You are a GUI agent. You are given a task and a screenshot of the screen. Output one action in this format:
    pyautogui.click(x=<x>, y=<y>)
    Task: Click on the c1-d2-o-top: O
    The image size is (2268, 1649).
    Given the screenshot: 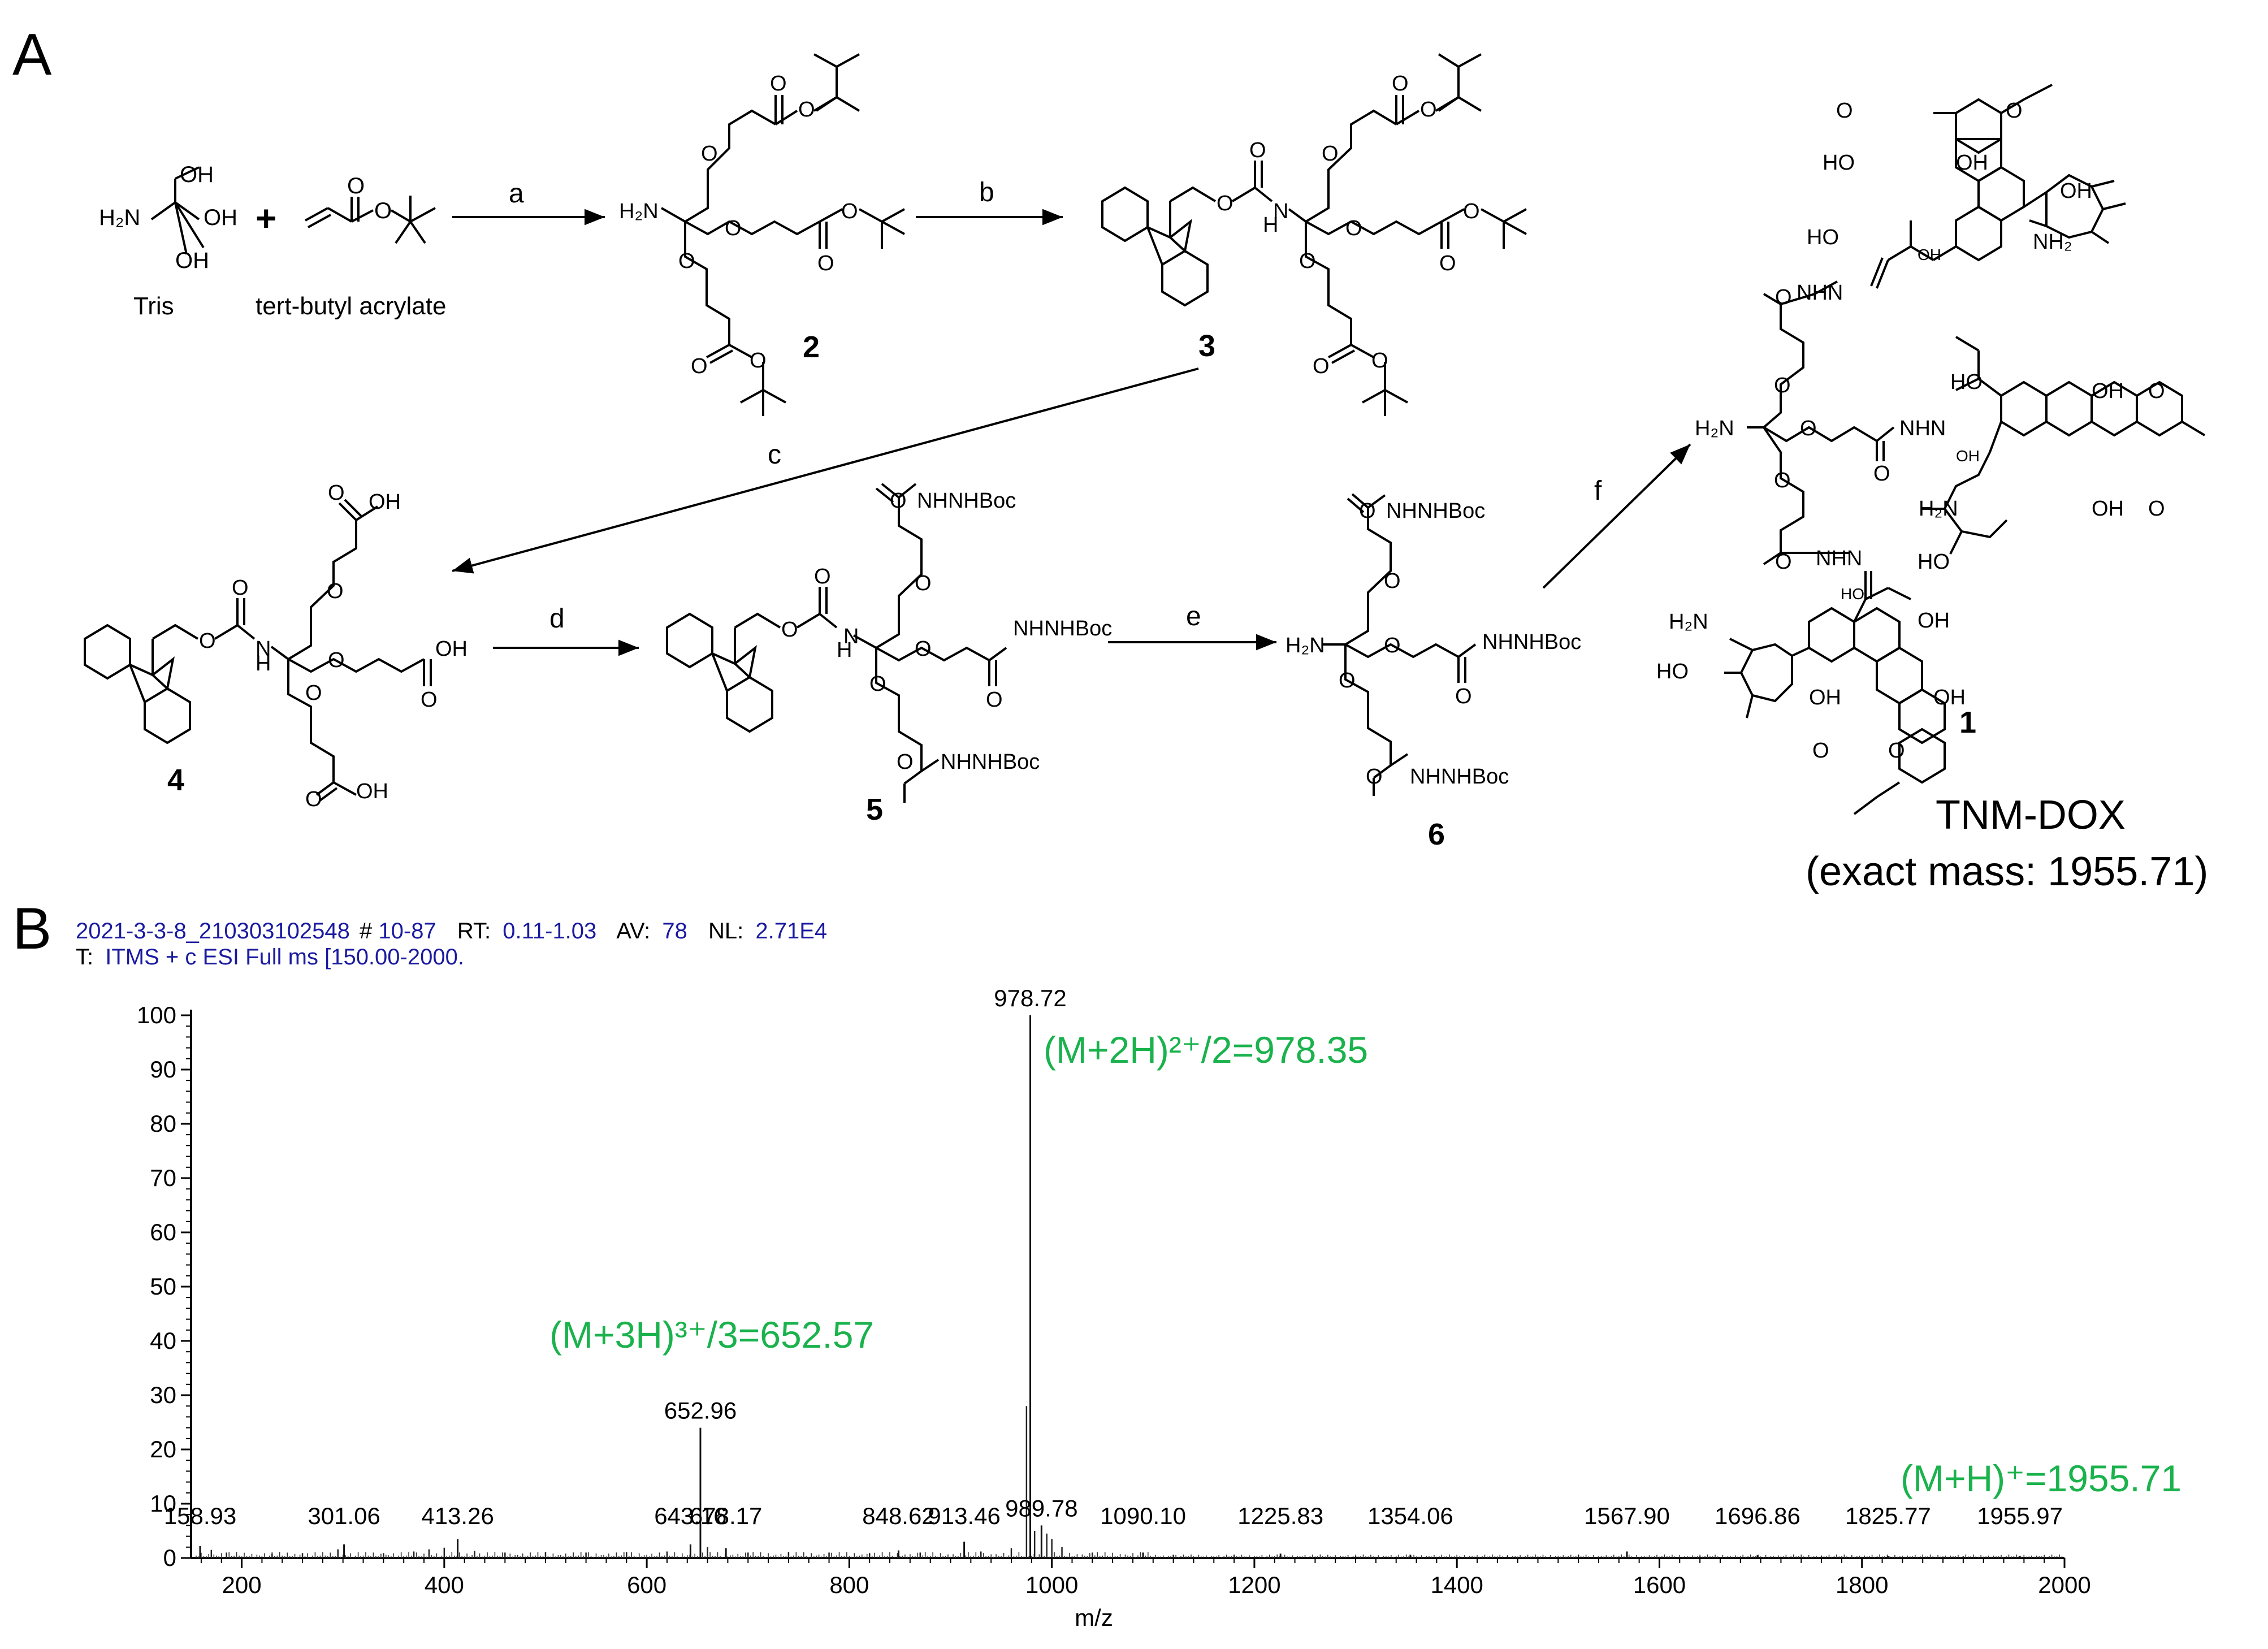 What is the action you would take?
    pyautogui.click(x=2156, y=391)
    